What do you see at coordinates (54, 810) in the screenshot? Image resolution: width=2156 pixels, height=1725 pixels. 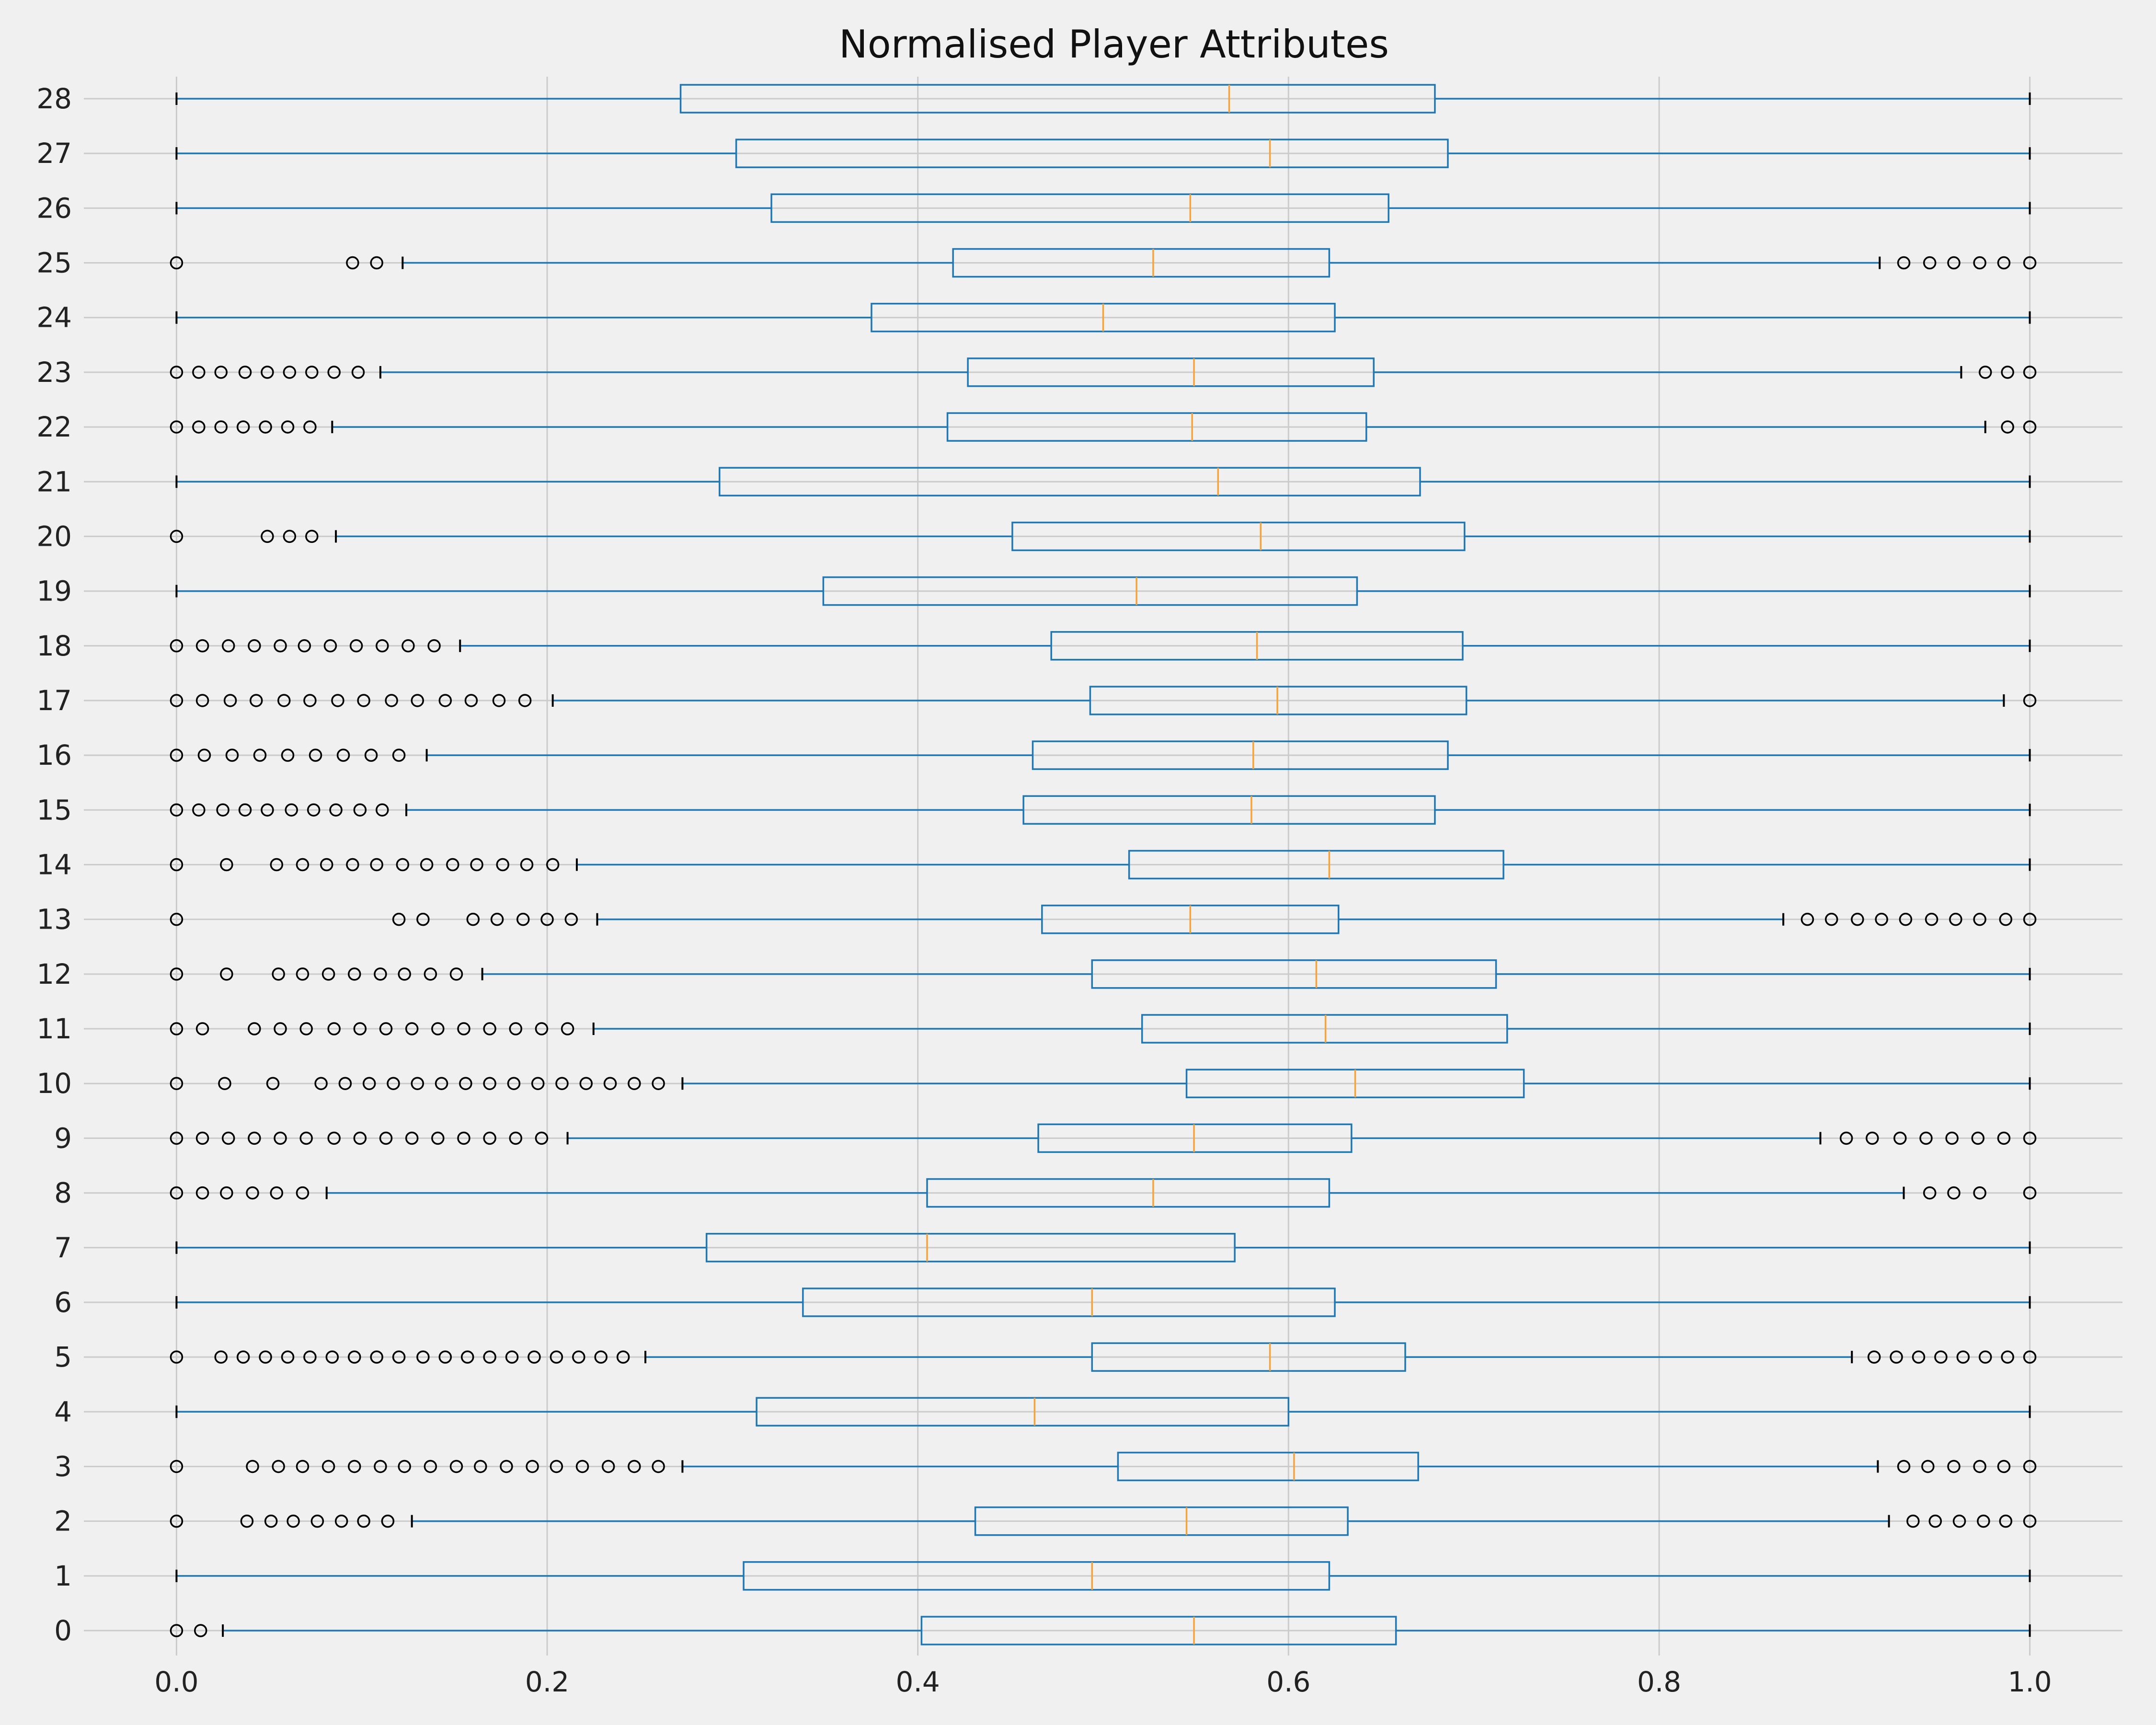 I see `y-tick-label: 15` at bounding box center [54, 810].